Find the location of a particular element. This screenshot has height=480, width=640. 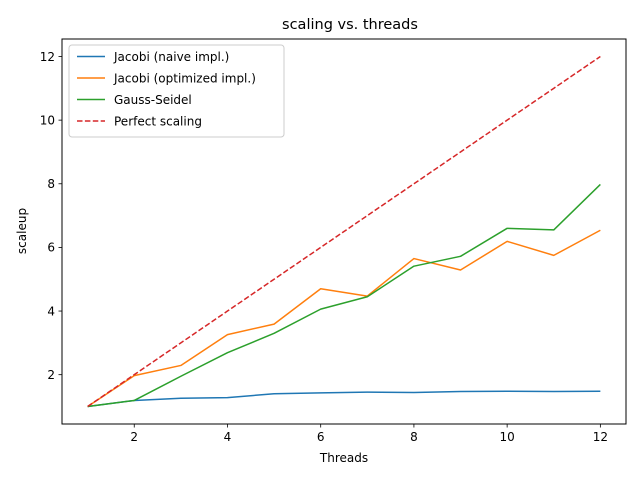

legend-box is located at coordinates (176, 91).